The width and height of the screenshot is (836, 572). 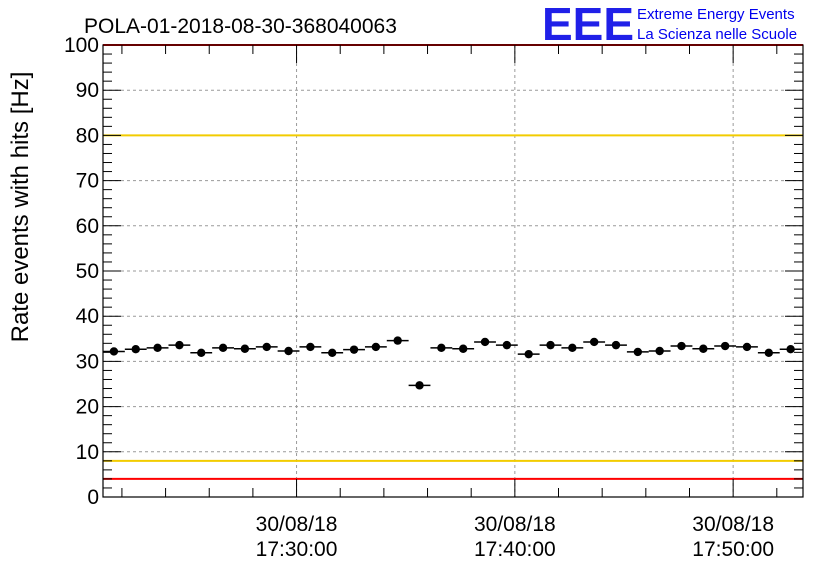 I want to click on y-tick-label: 50, so click(x=87, y=271).